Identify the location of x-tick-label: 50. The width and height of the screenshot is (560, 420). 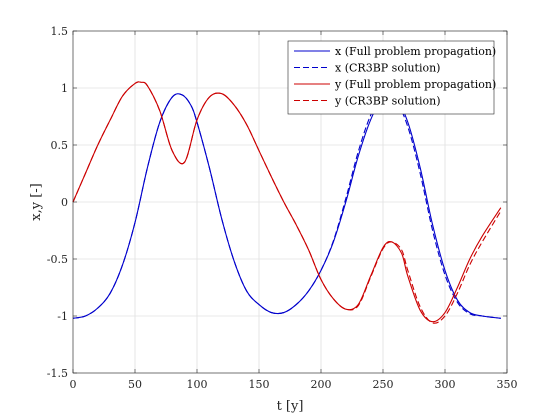
(135, 384).